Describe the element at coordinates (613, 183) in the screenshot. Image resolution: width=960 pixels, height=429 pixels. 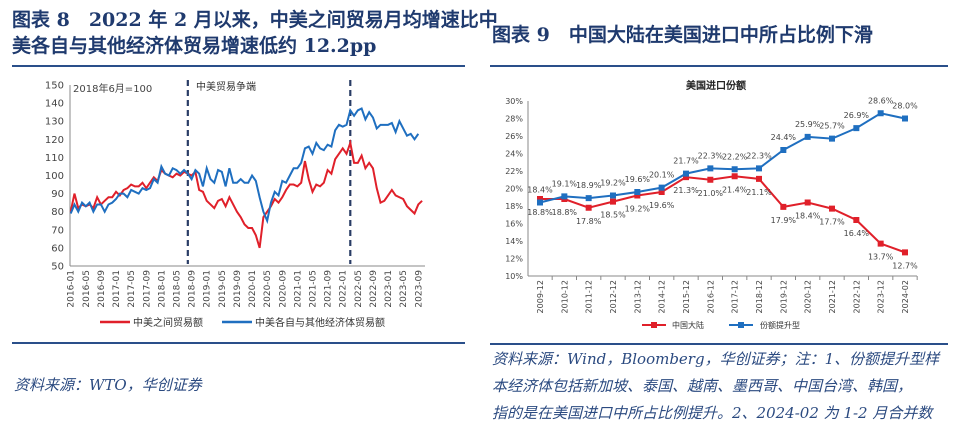
I see `data-label: 19.2%` at that location.